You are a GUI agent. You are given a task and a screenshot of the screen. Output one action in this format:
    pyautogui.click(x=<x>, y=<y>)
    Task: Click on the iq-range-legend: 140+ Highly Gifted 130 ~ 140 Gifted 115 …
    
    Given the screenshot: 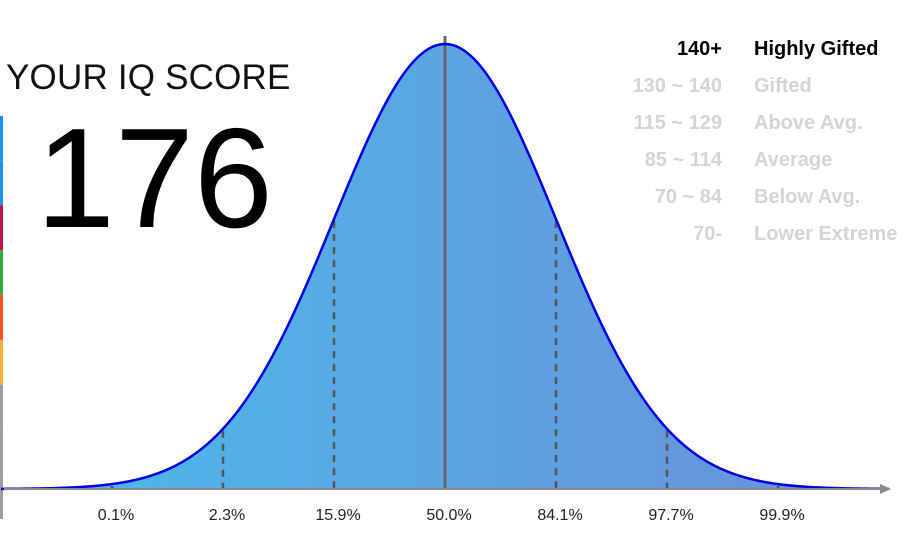 What is the action you would take?
    pyautogui.click(x=755, y=145)
    